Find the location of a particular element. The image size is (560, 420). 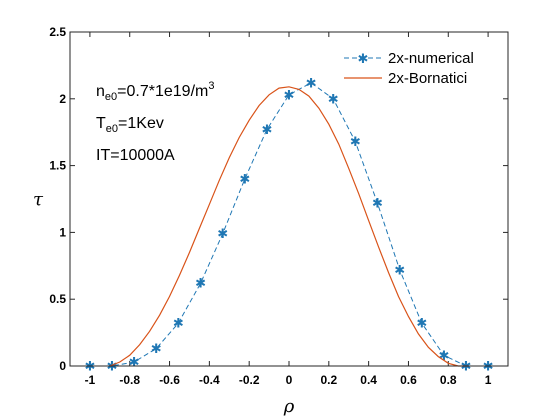

legend-entry-numerical: ✱ 2x-numerical is located at coordinates (409, 58).